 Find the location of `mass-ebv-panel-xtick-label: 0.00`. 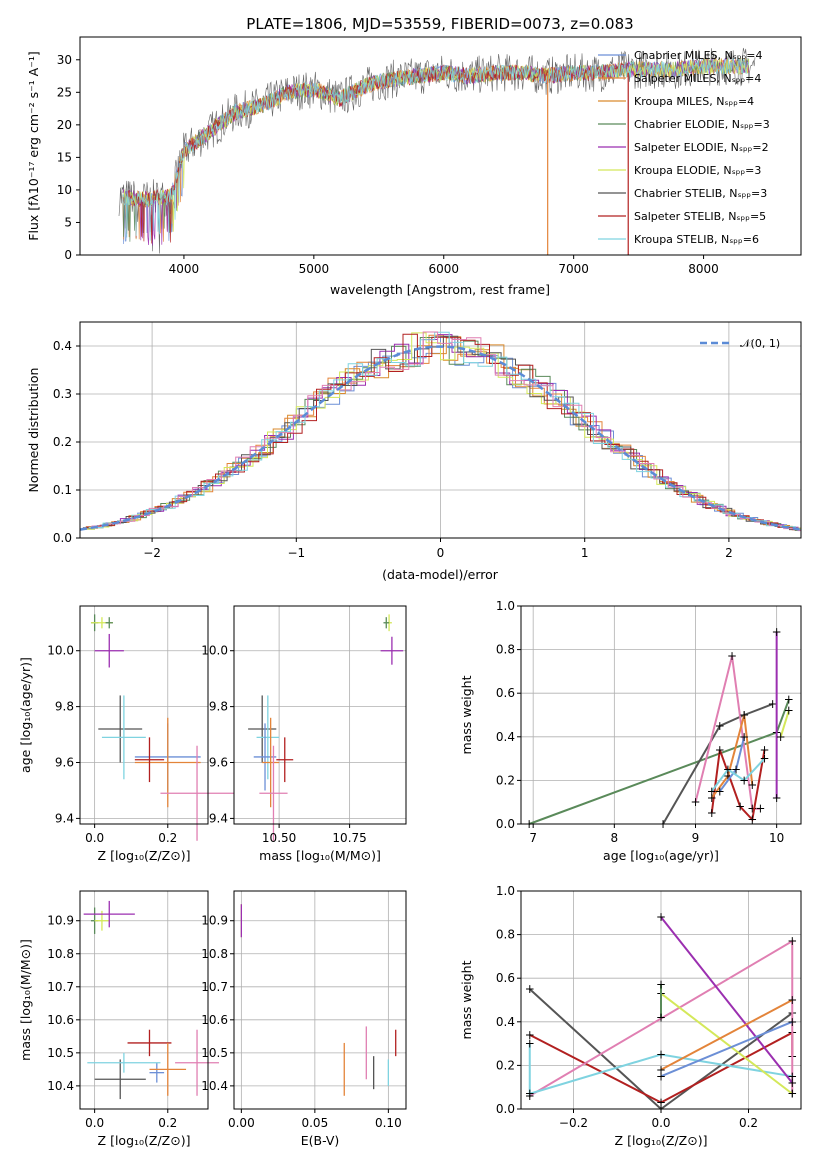

mass-ebv-panel-xtick-label: 0.00 is located at coordinates (241, 1123).